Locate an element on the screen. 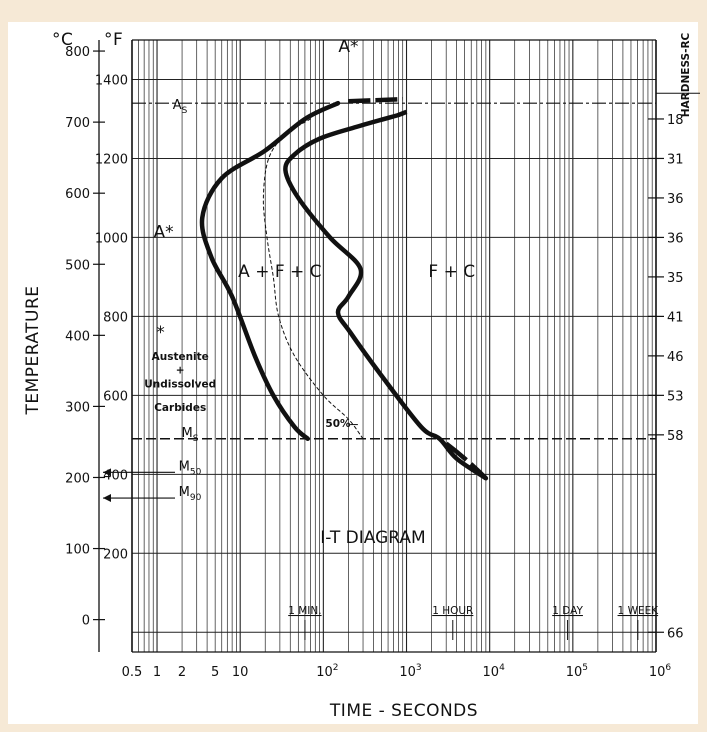 The height and width of the screenshot is (732, 707). x-tick-exponent: 4 is located at coordinates (502, 668).